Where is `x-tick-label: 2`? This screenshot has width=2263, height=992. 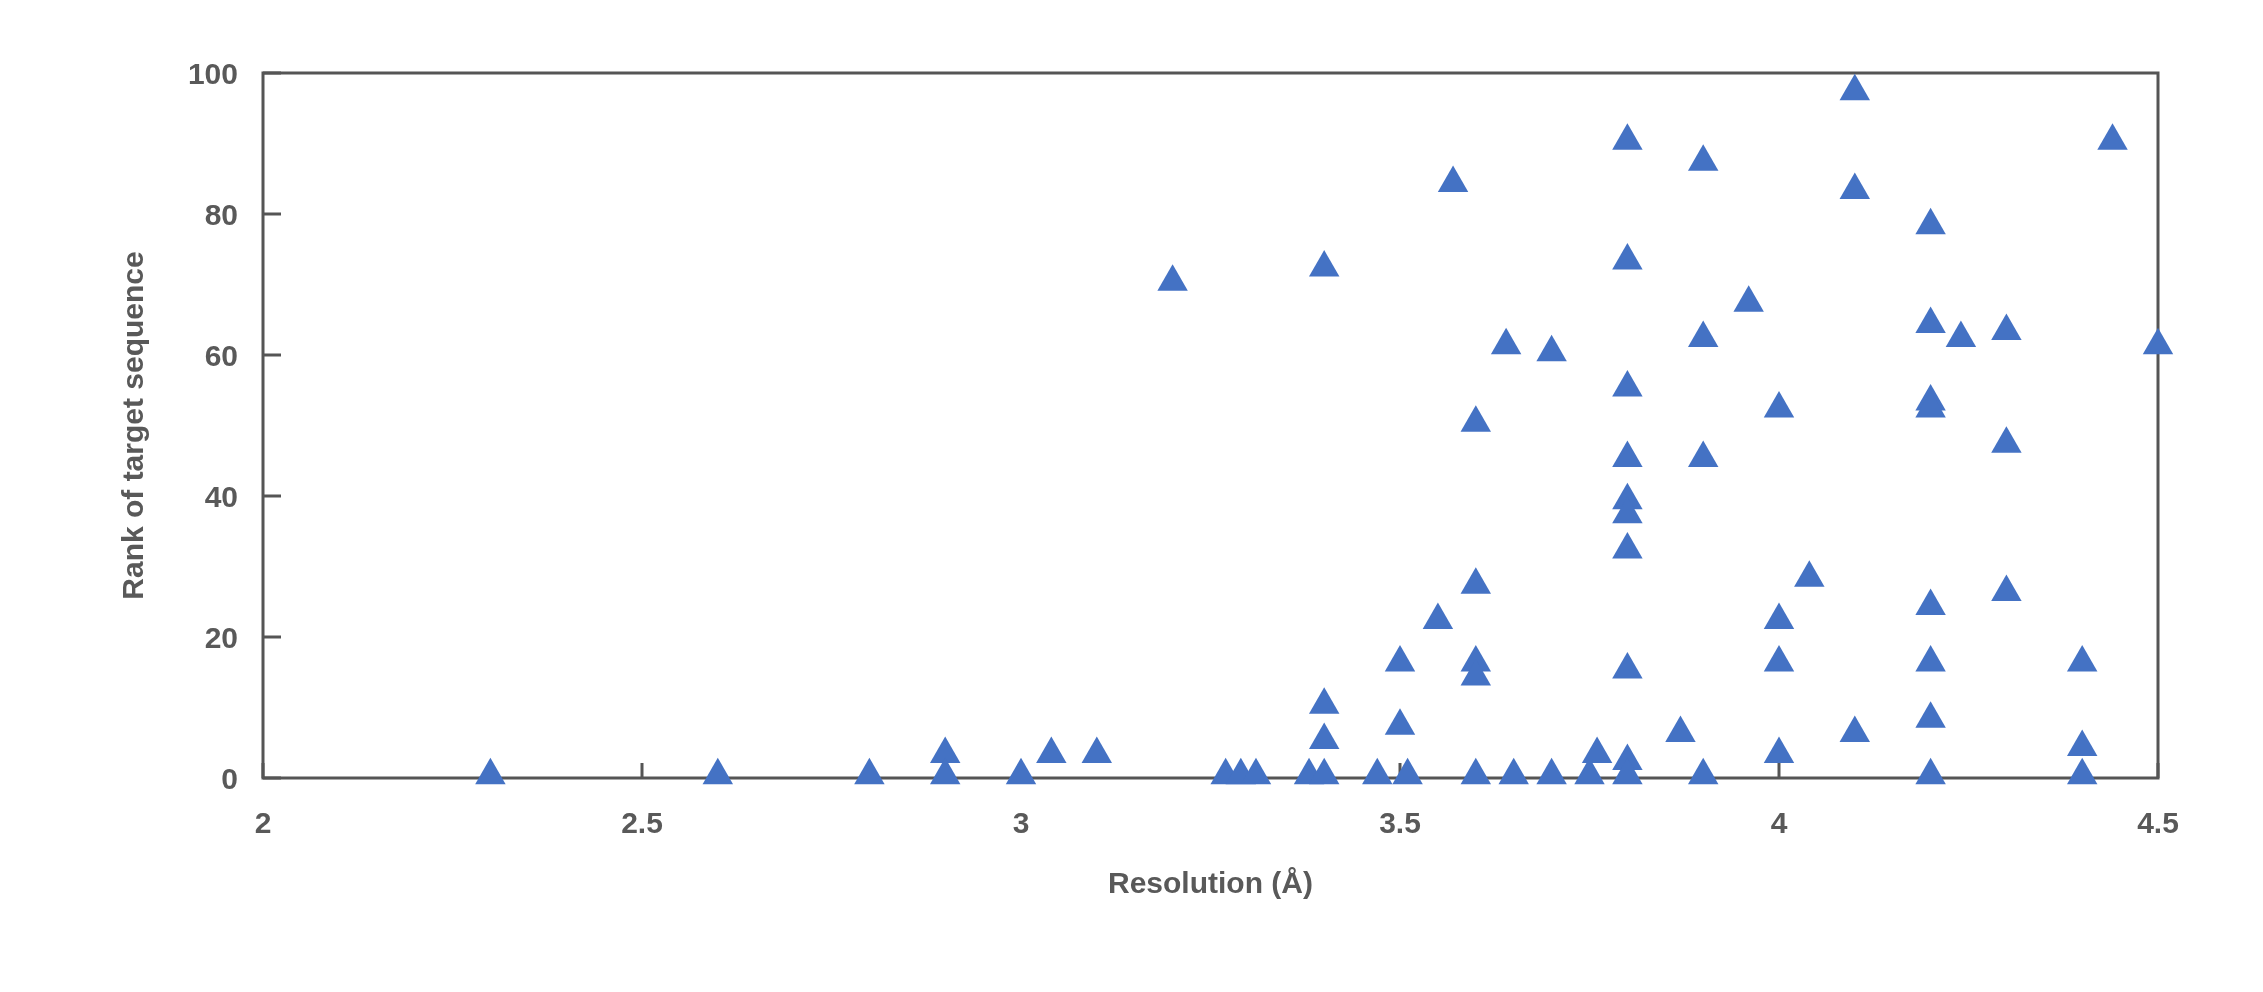 x-tick-label: 2 is located at coordinates (263, 822).